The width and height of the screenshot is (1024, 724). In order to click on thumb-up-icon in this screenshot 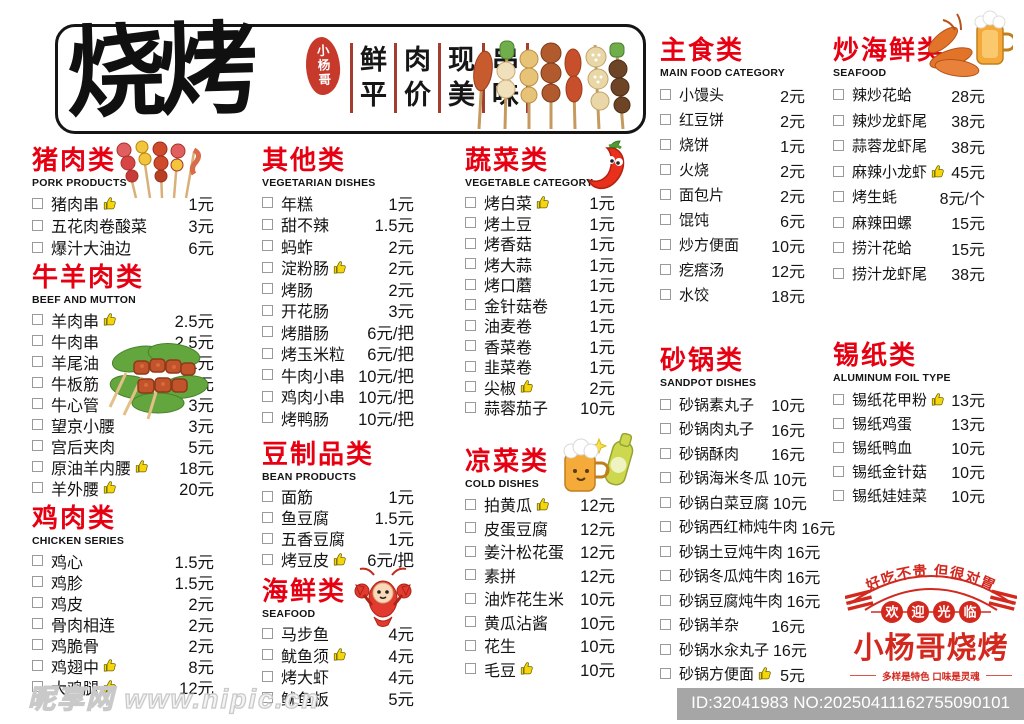, I will do `click(527, 668)`.